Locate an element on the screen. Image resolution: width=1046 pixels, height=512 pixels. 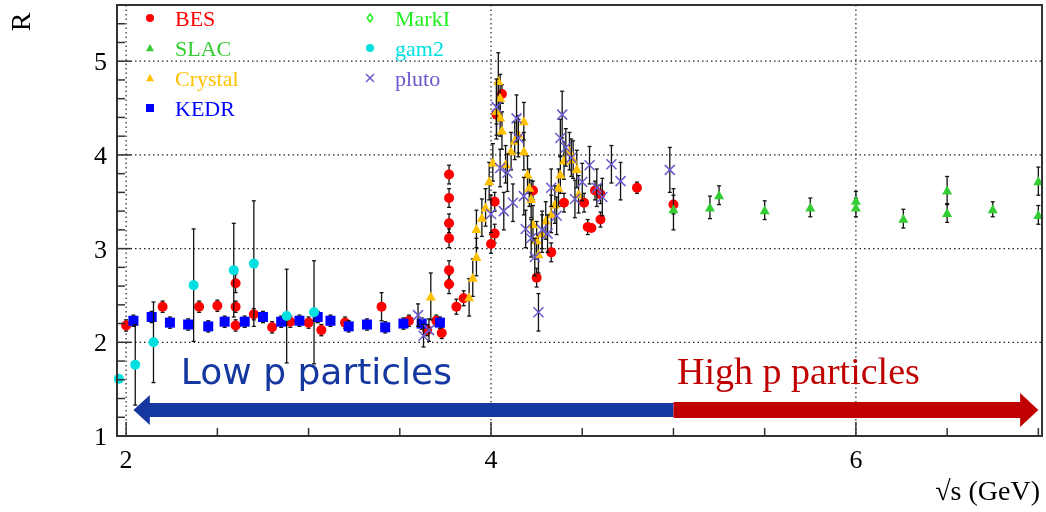
y-tick-label: 5 is located at coordinates (100, 62).